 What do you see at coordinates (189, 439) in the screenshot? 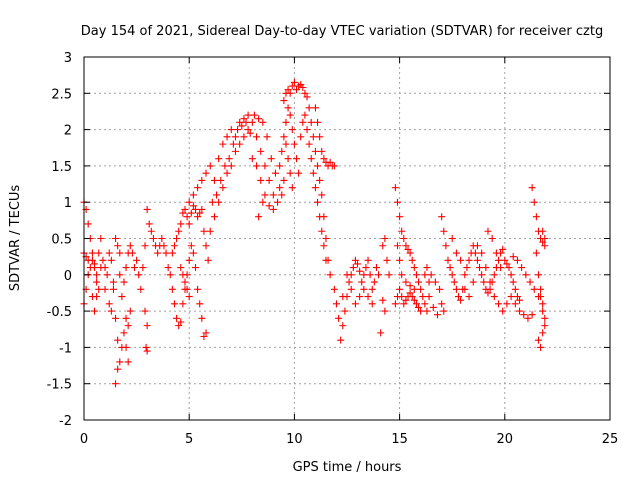
I see `x-tick-label: 5` at bounding box center [189, 439].